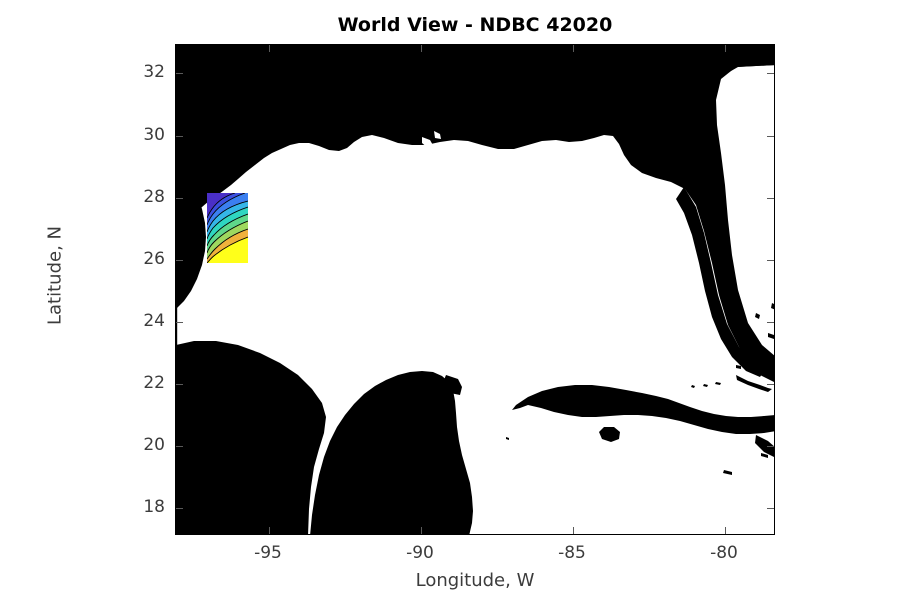 This screenshot has width=900, height=600. What do you see at coordinates (55, 275) in the screenshot?
I see `y-axis-title: Latitude, N` at bounding box center [55, 275].